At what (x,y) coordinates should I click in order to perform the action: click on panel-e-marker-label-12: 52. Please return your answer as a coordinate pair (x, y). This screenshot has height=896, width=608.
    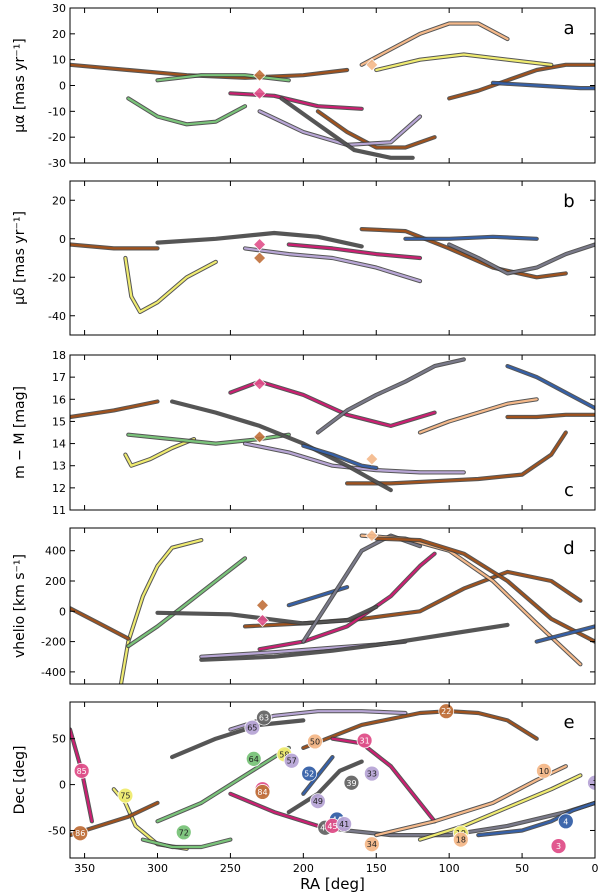
    Looking at the image, I should click on (309, 774).